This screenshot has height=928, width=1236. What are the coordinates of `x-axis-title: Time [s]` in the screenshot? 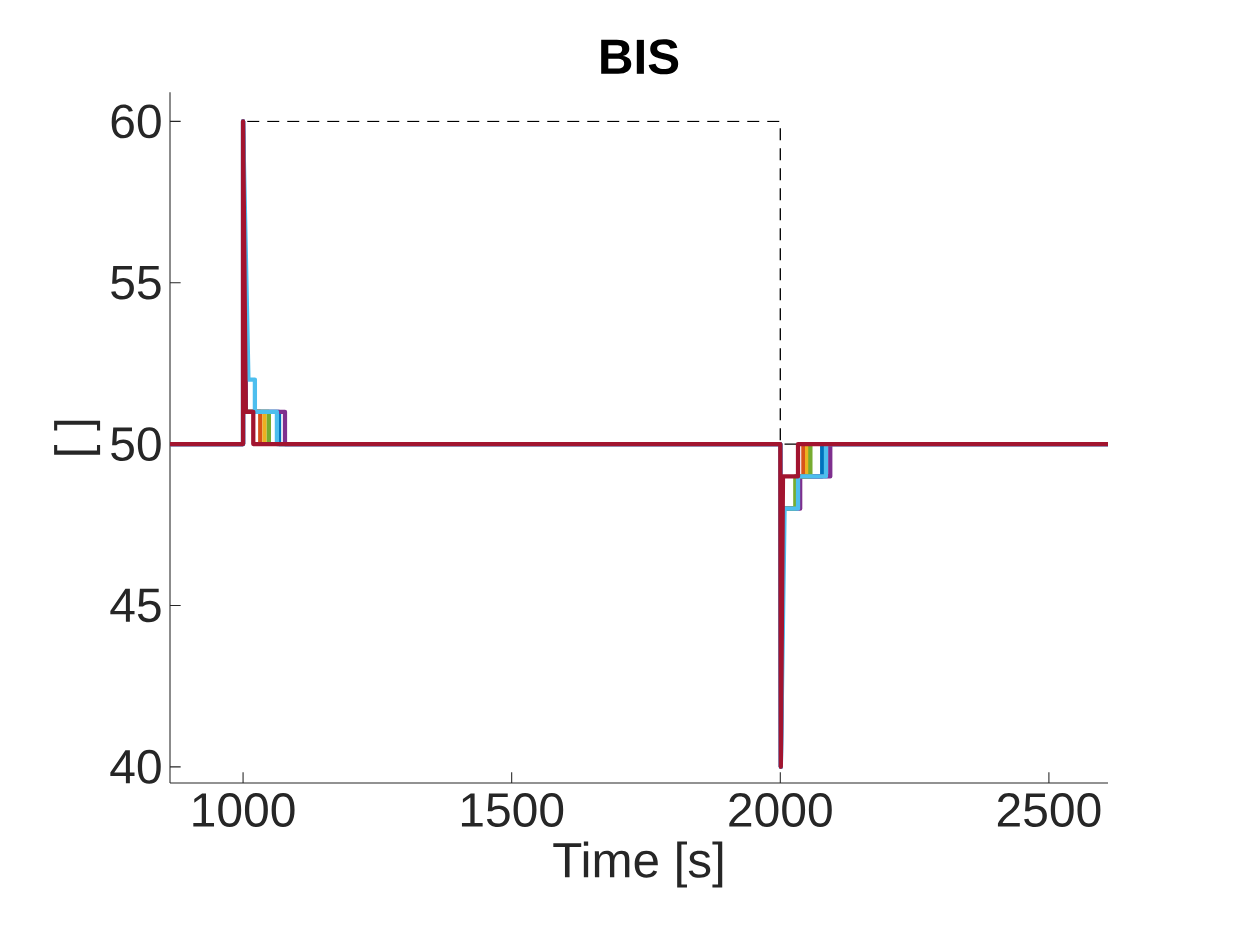 It's located at (638, 864).